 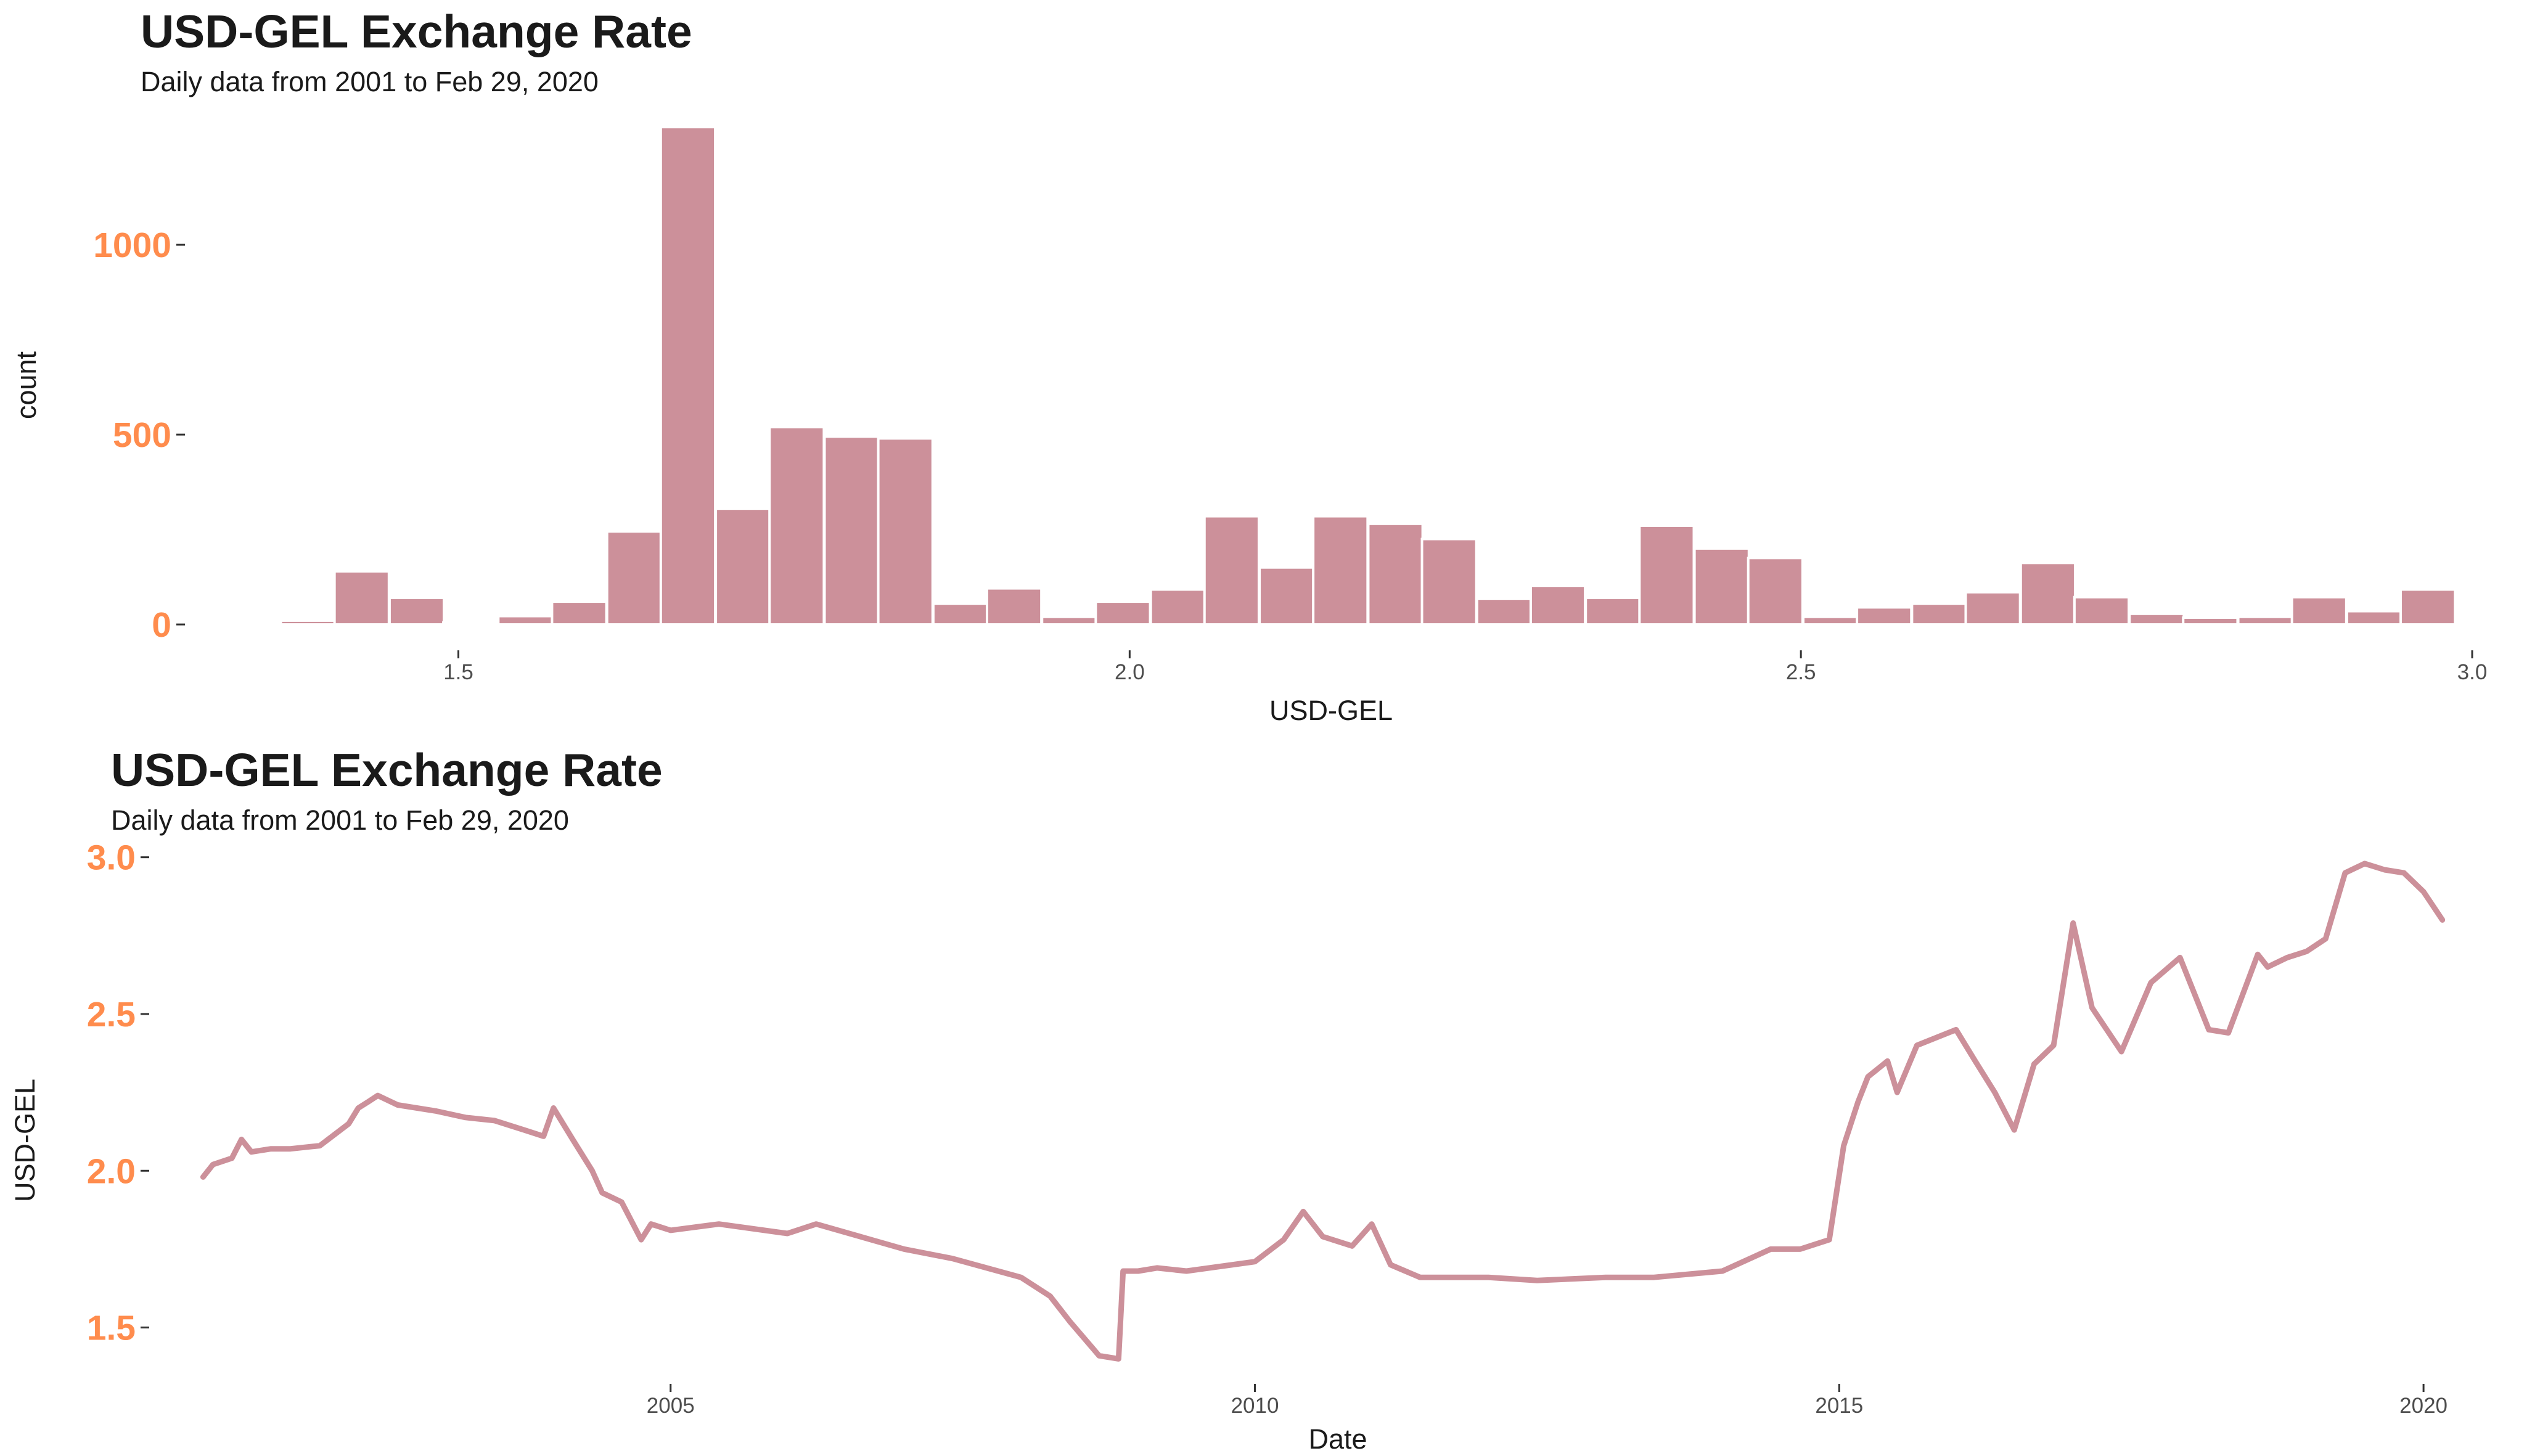 What do you see at coordinates (112, 858) in the screenshot?
I see `y-tick-label: 3.0` at bounding box center [112, 858].